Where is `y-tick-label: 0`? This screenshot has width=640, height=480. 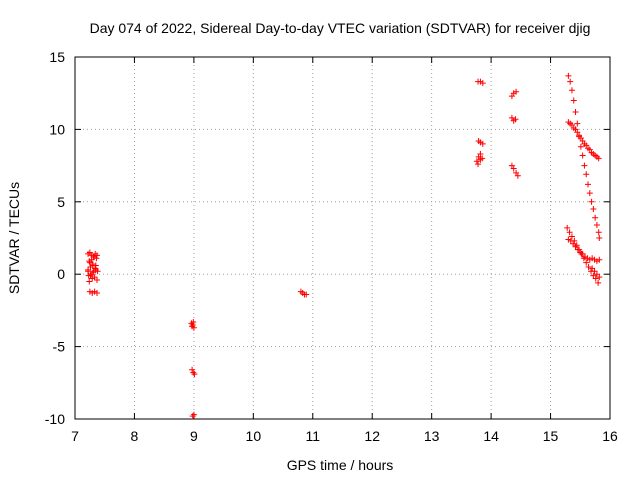
y-tick-label: 0 is located at coordinates (61, 274).